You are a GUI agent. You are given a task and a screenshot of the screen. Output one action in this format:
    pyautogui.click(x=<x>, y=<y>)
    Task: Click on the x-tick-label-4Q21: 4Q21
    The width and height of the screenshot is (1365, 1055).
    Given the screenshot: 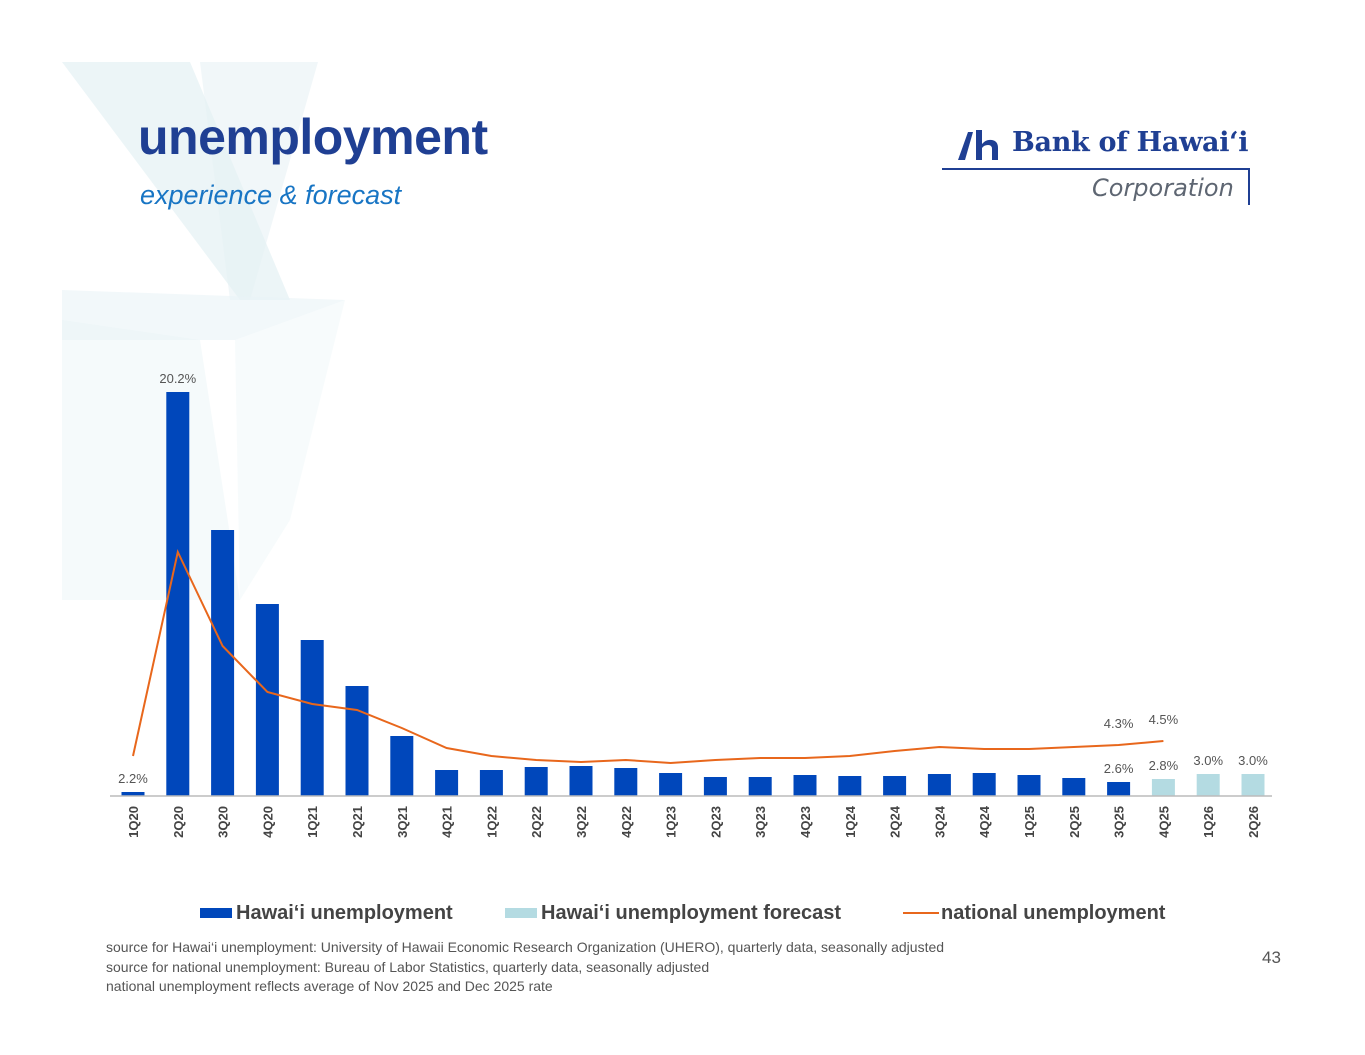 What is the action you would take?
    pyautogui.click(x=447, y=822)
    